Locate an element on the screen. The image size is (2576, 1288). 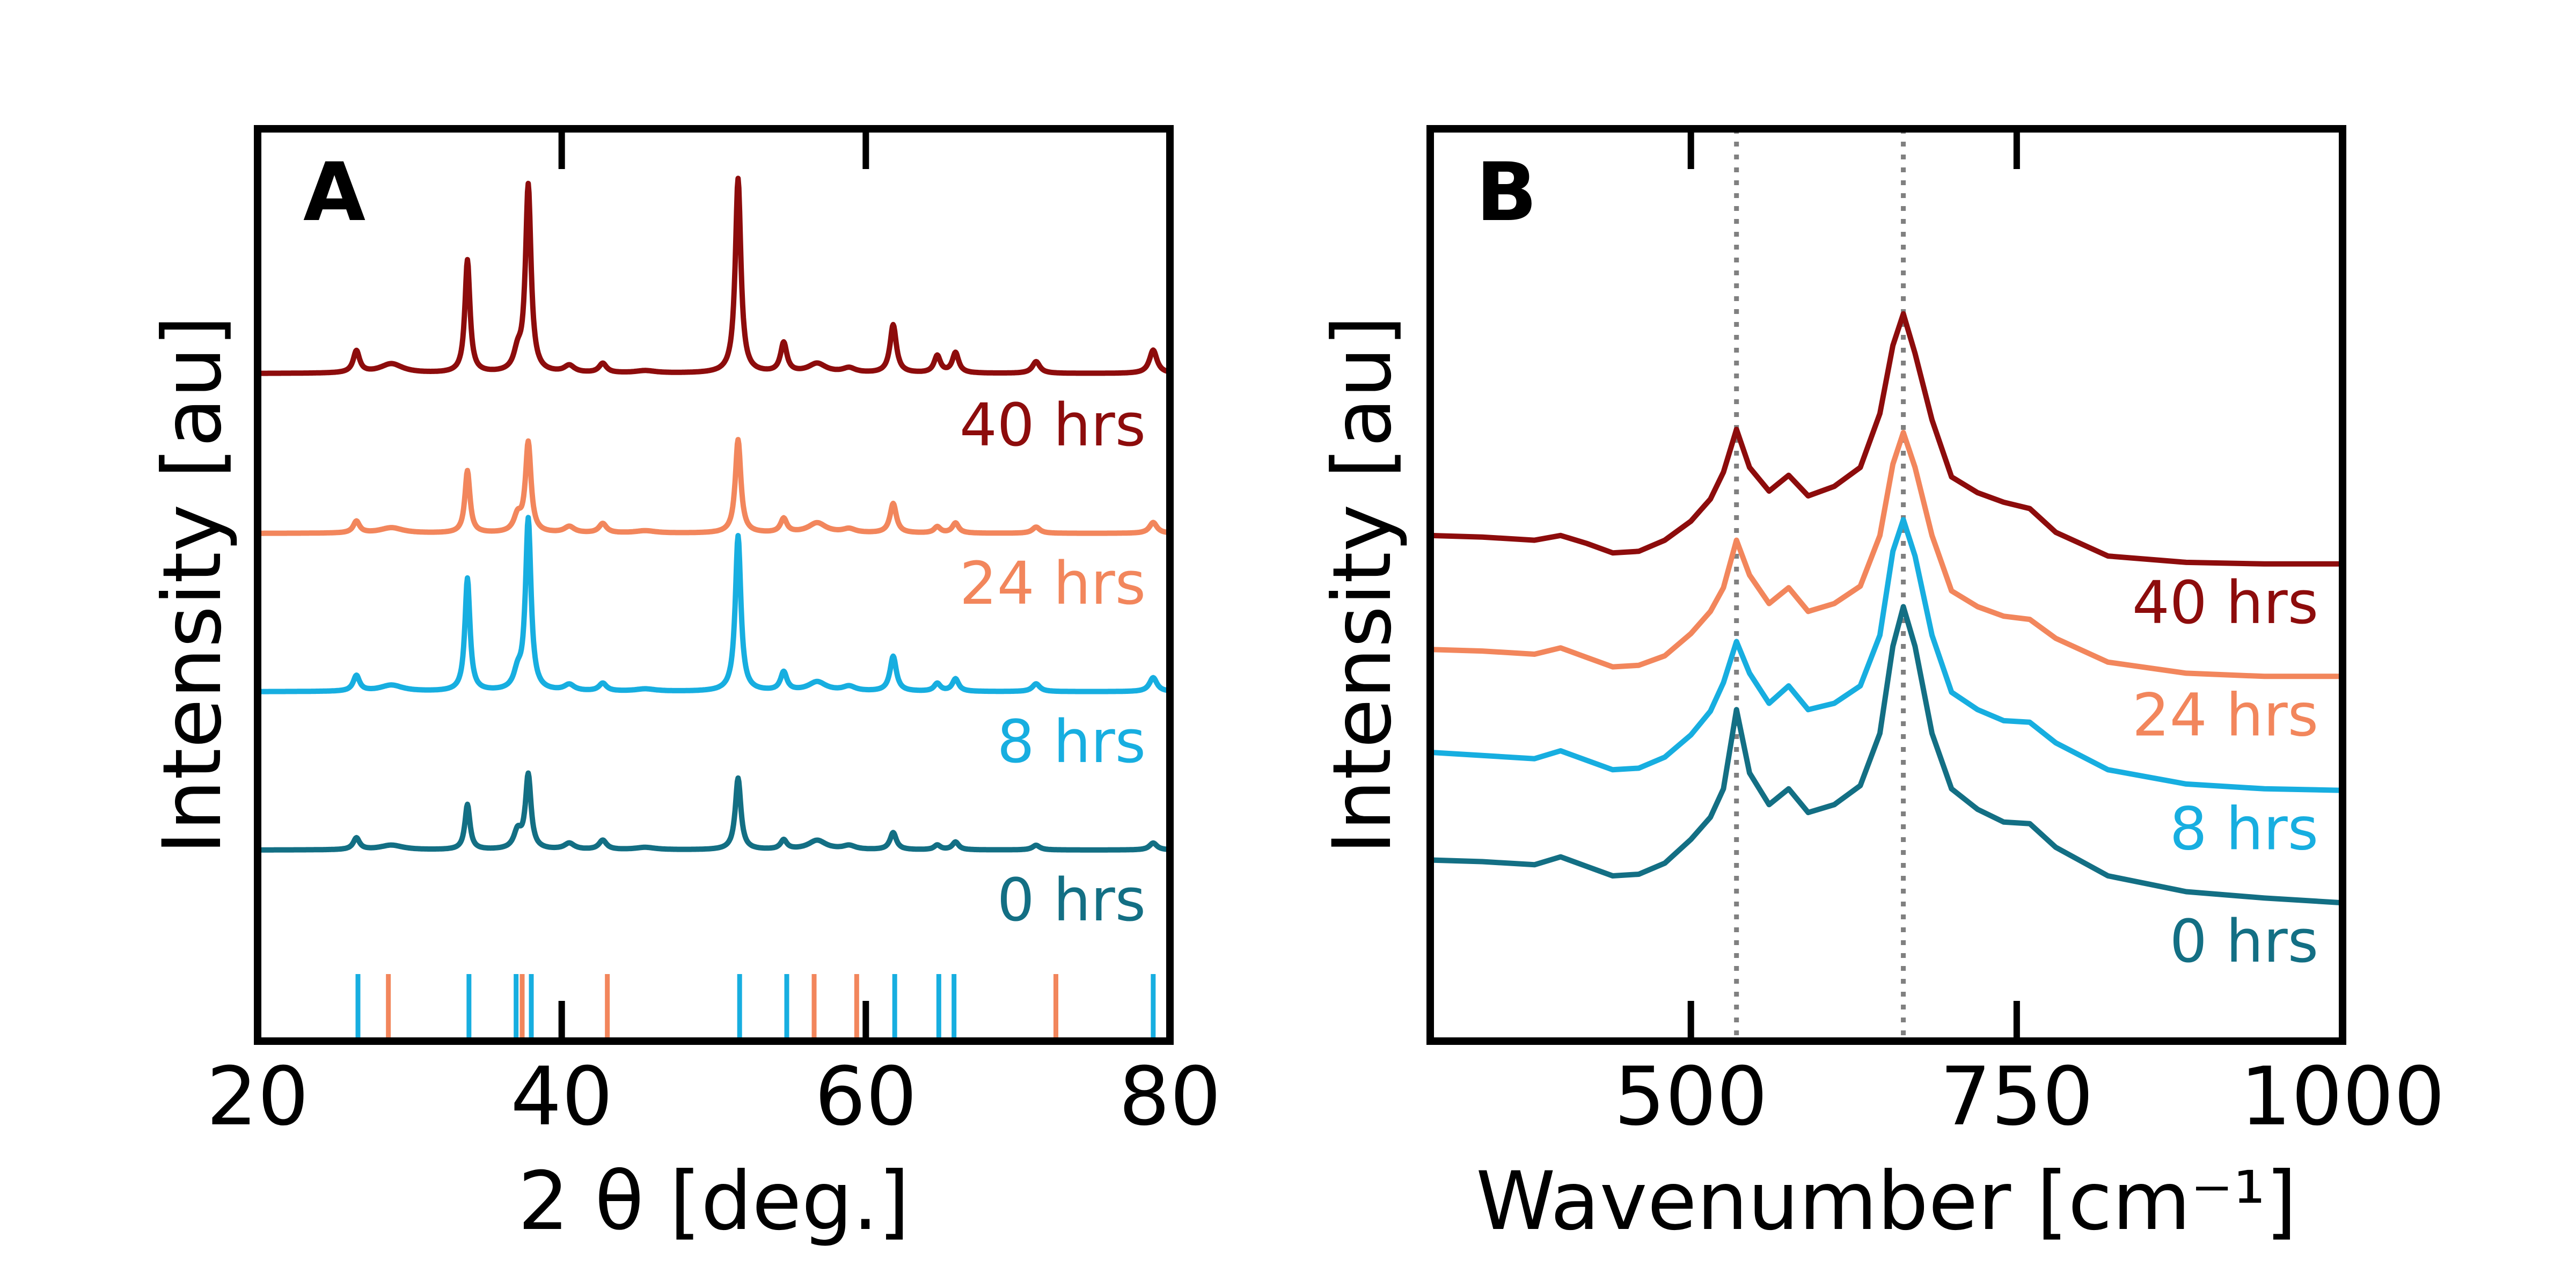
panel-b-y-axis-label: Intensity [au] is located at coordinates (1362, 585).